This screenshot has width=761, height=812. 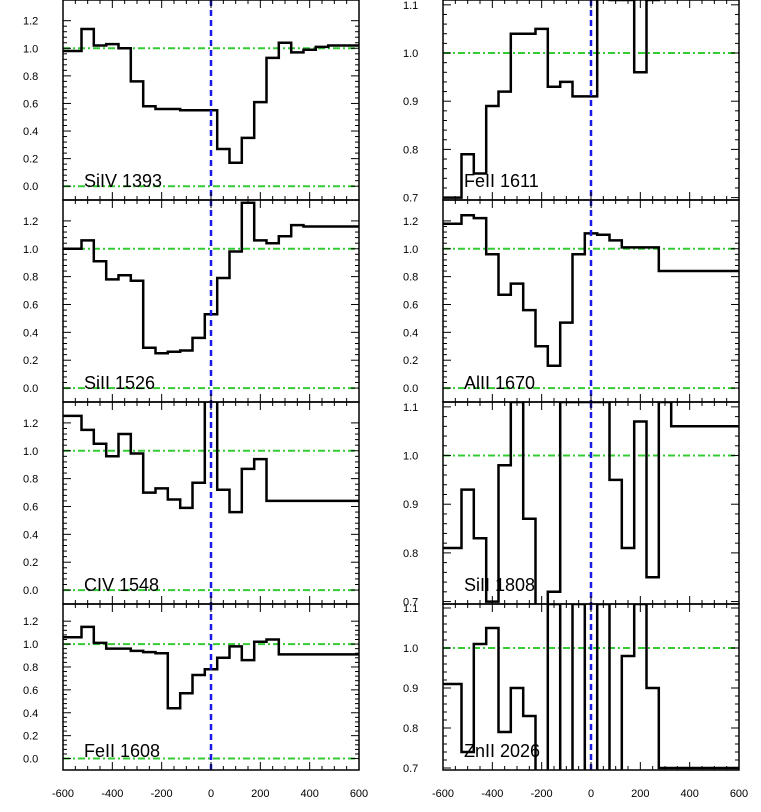 I want to click on panel-civ-1548: 0.0 0.2 0.4 0.6 0.8 1.0 1.2 CIV 1548, so click(x=191, y=503).